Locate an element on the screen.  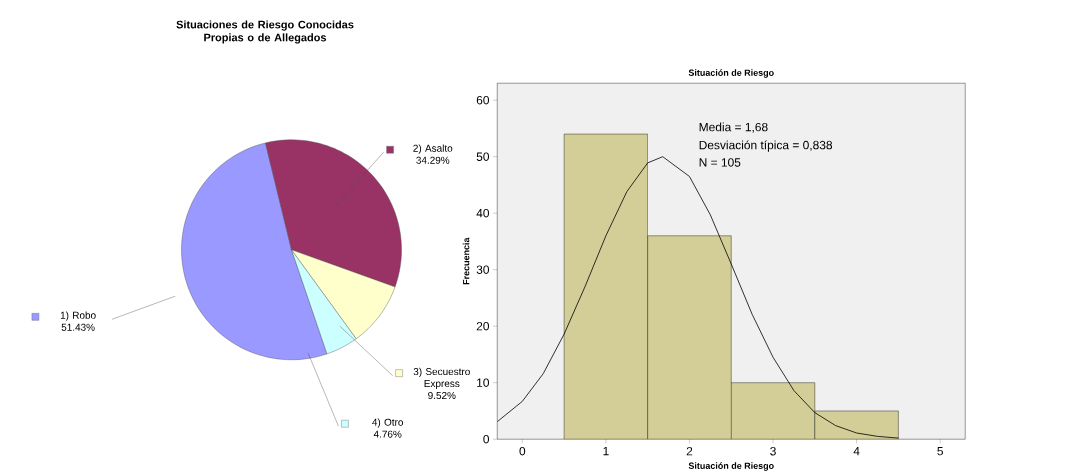
chart-title: Situaciones de Riesgo Conocidas Propias o de Allegados is located at coordinates (265, 32).